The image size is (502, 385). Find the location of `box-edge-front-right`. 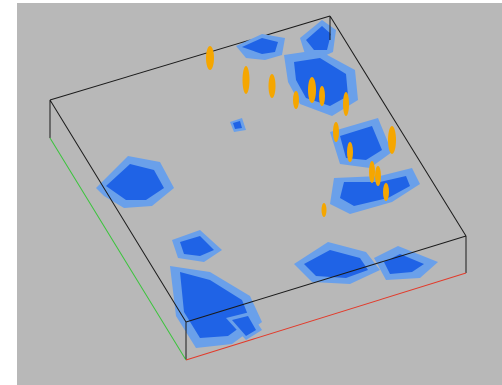

box-edge-front-right is located at coordinates (326, 279).